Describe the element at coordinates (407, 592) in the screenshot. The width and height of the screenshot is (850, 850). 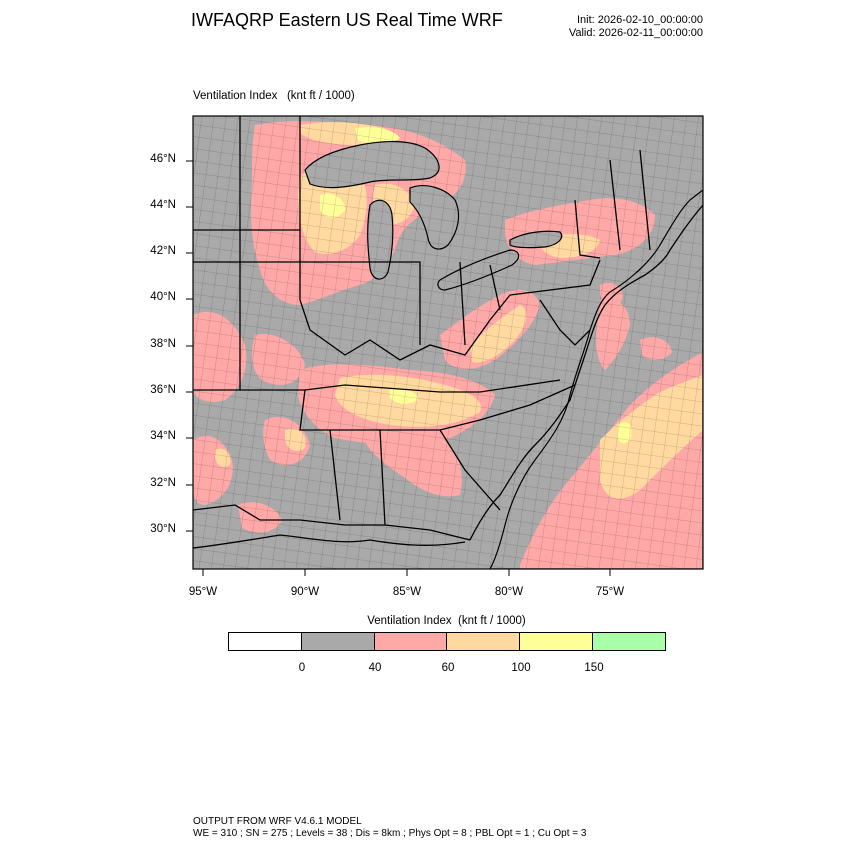
I see `lon-label-85w: 85°W` at that location.